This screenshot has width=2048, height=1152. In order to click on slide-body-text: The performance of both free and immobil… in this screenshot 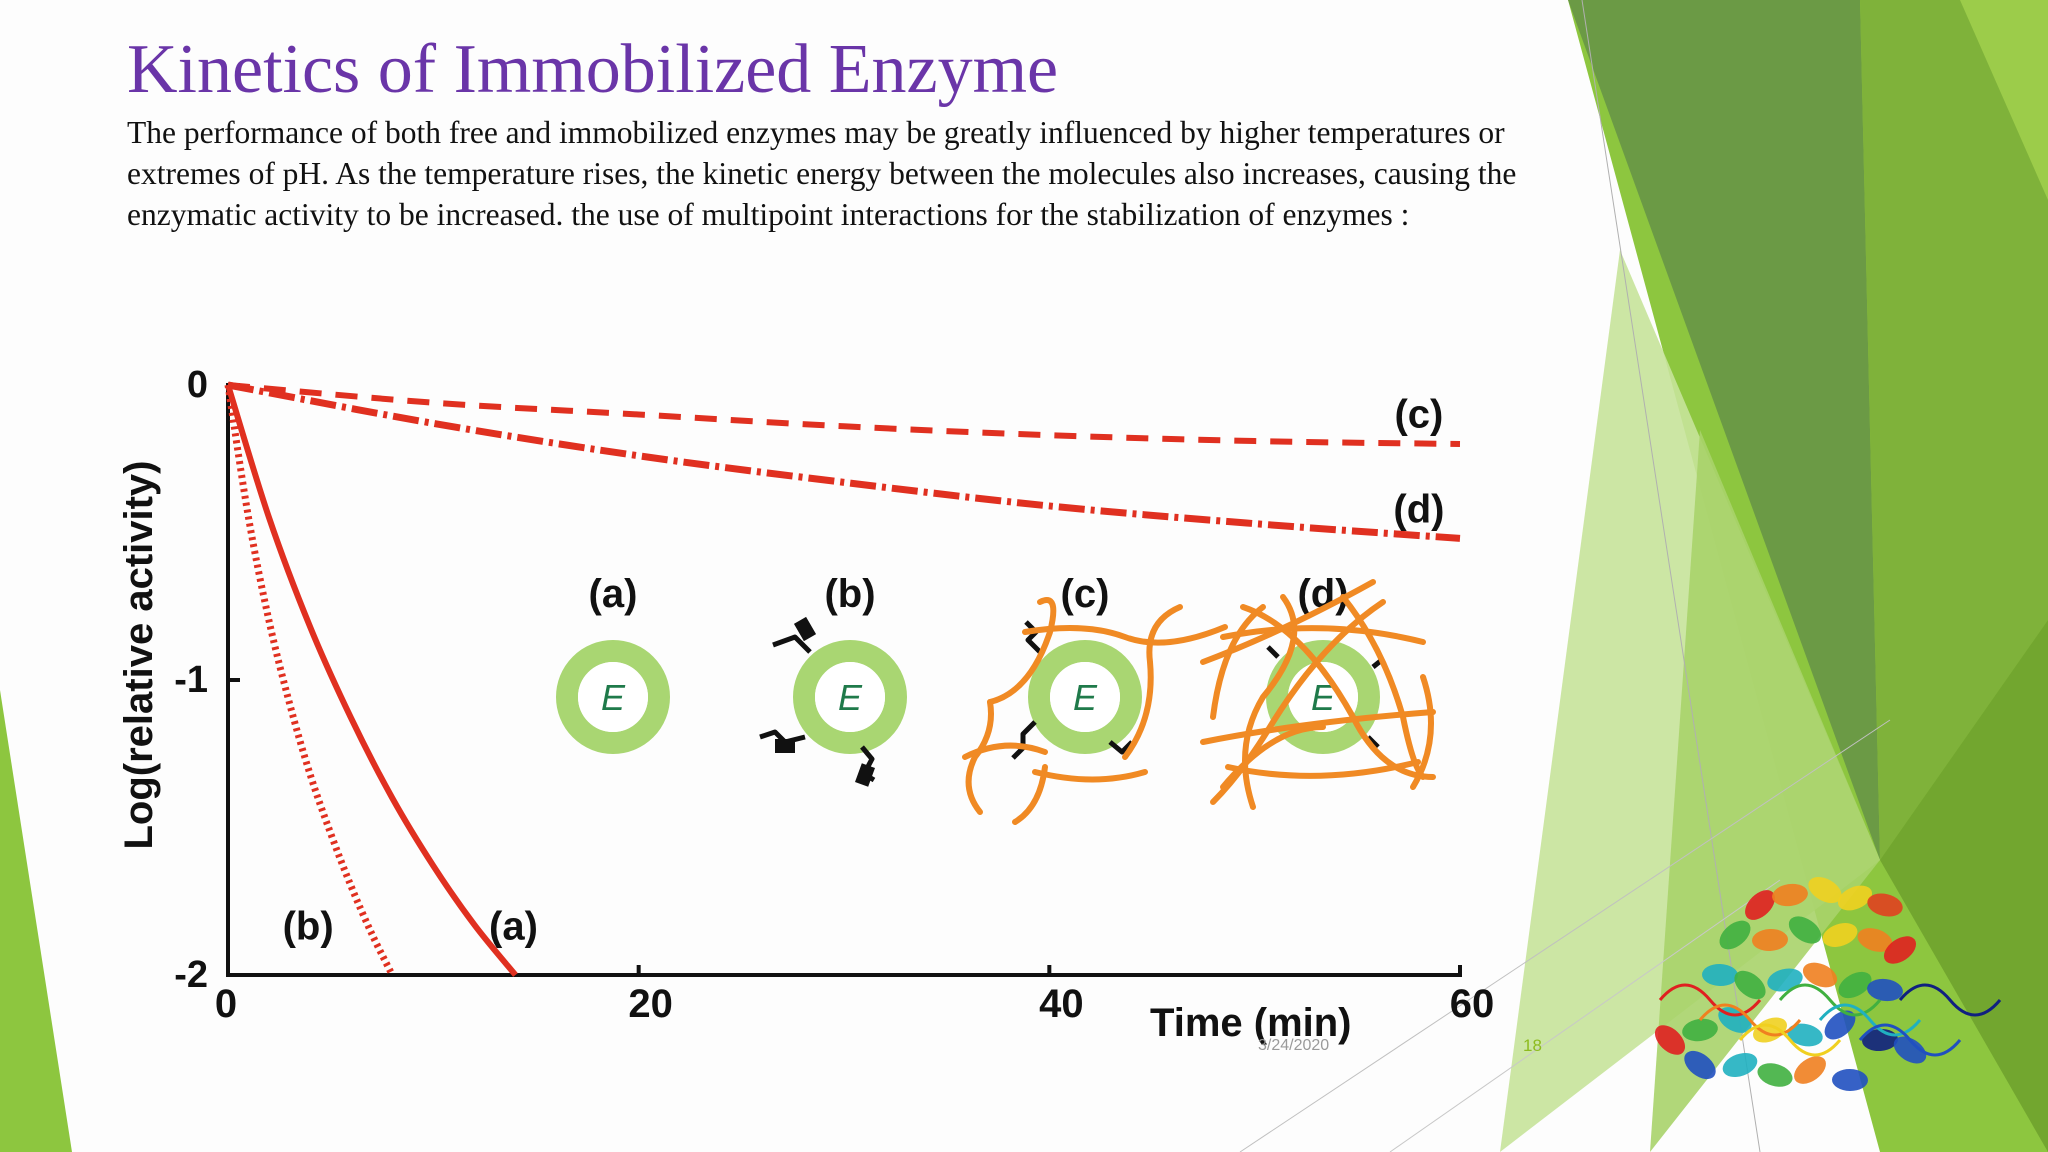, I will do `click(822, 173)`.